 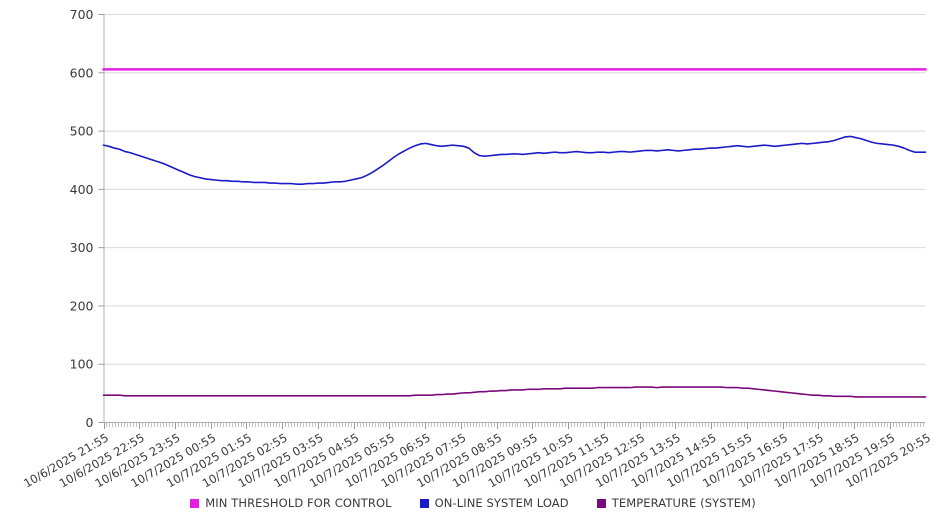 I want to click on y-tick-label: 600, so click(x=82, y=72).